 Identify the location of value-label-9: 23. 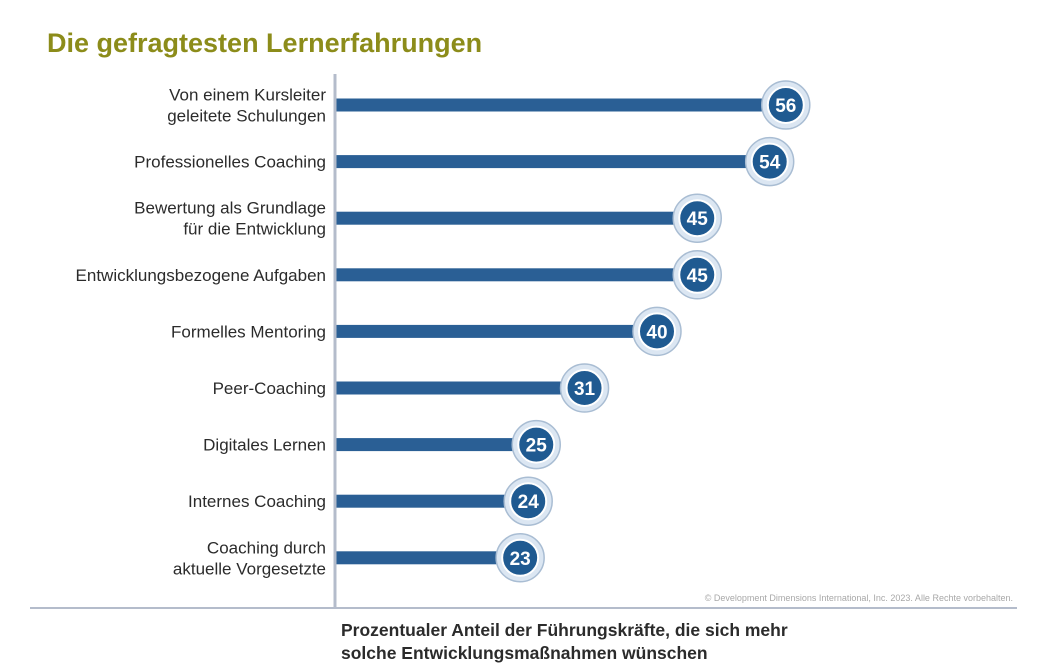
(520, 559).